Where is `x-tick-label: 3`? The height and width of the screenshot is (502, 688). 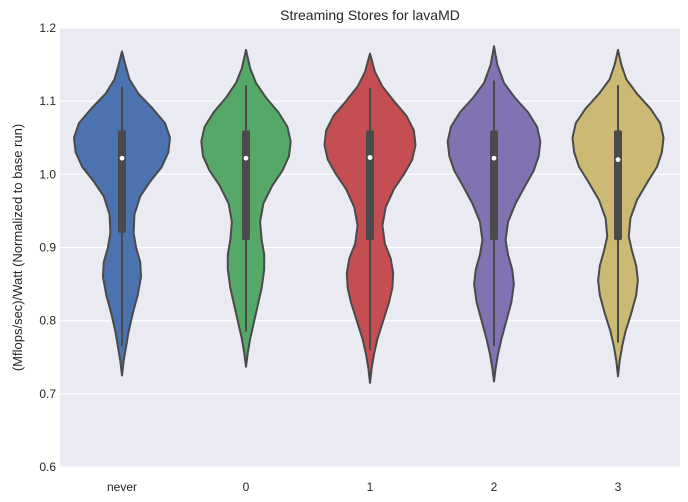 x-tick-label: 3 is located at coordinates (618, 487).